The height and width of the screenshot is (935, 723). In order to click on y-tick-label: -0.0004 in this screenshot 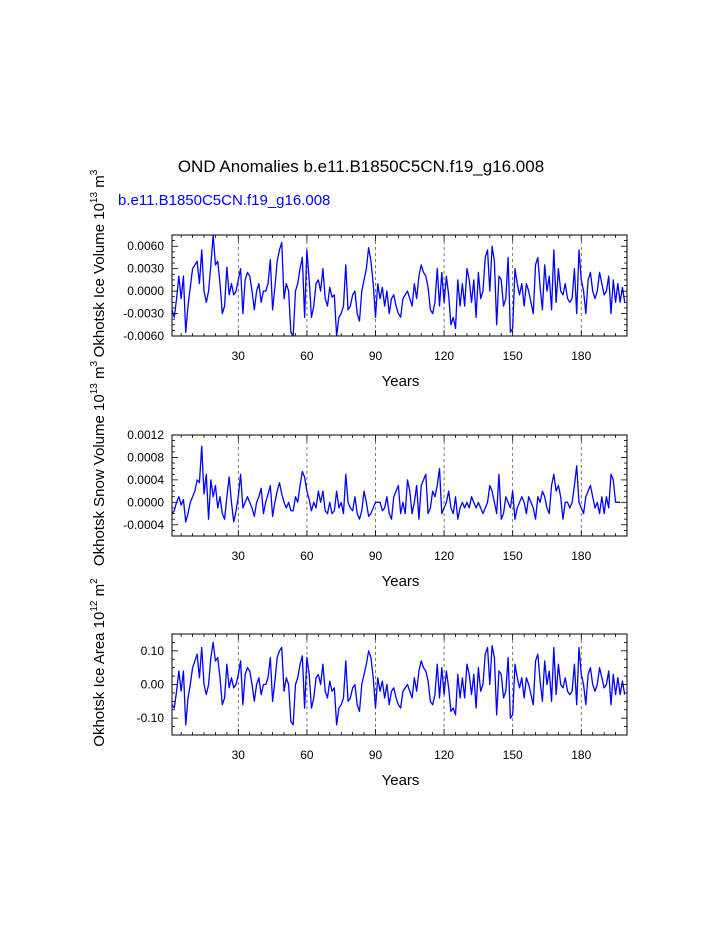, I will do `click(143, 525)`.